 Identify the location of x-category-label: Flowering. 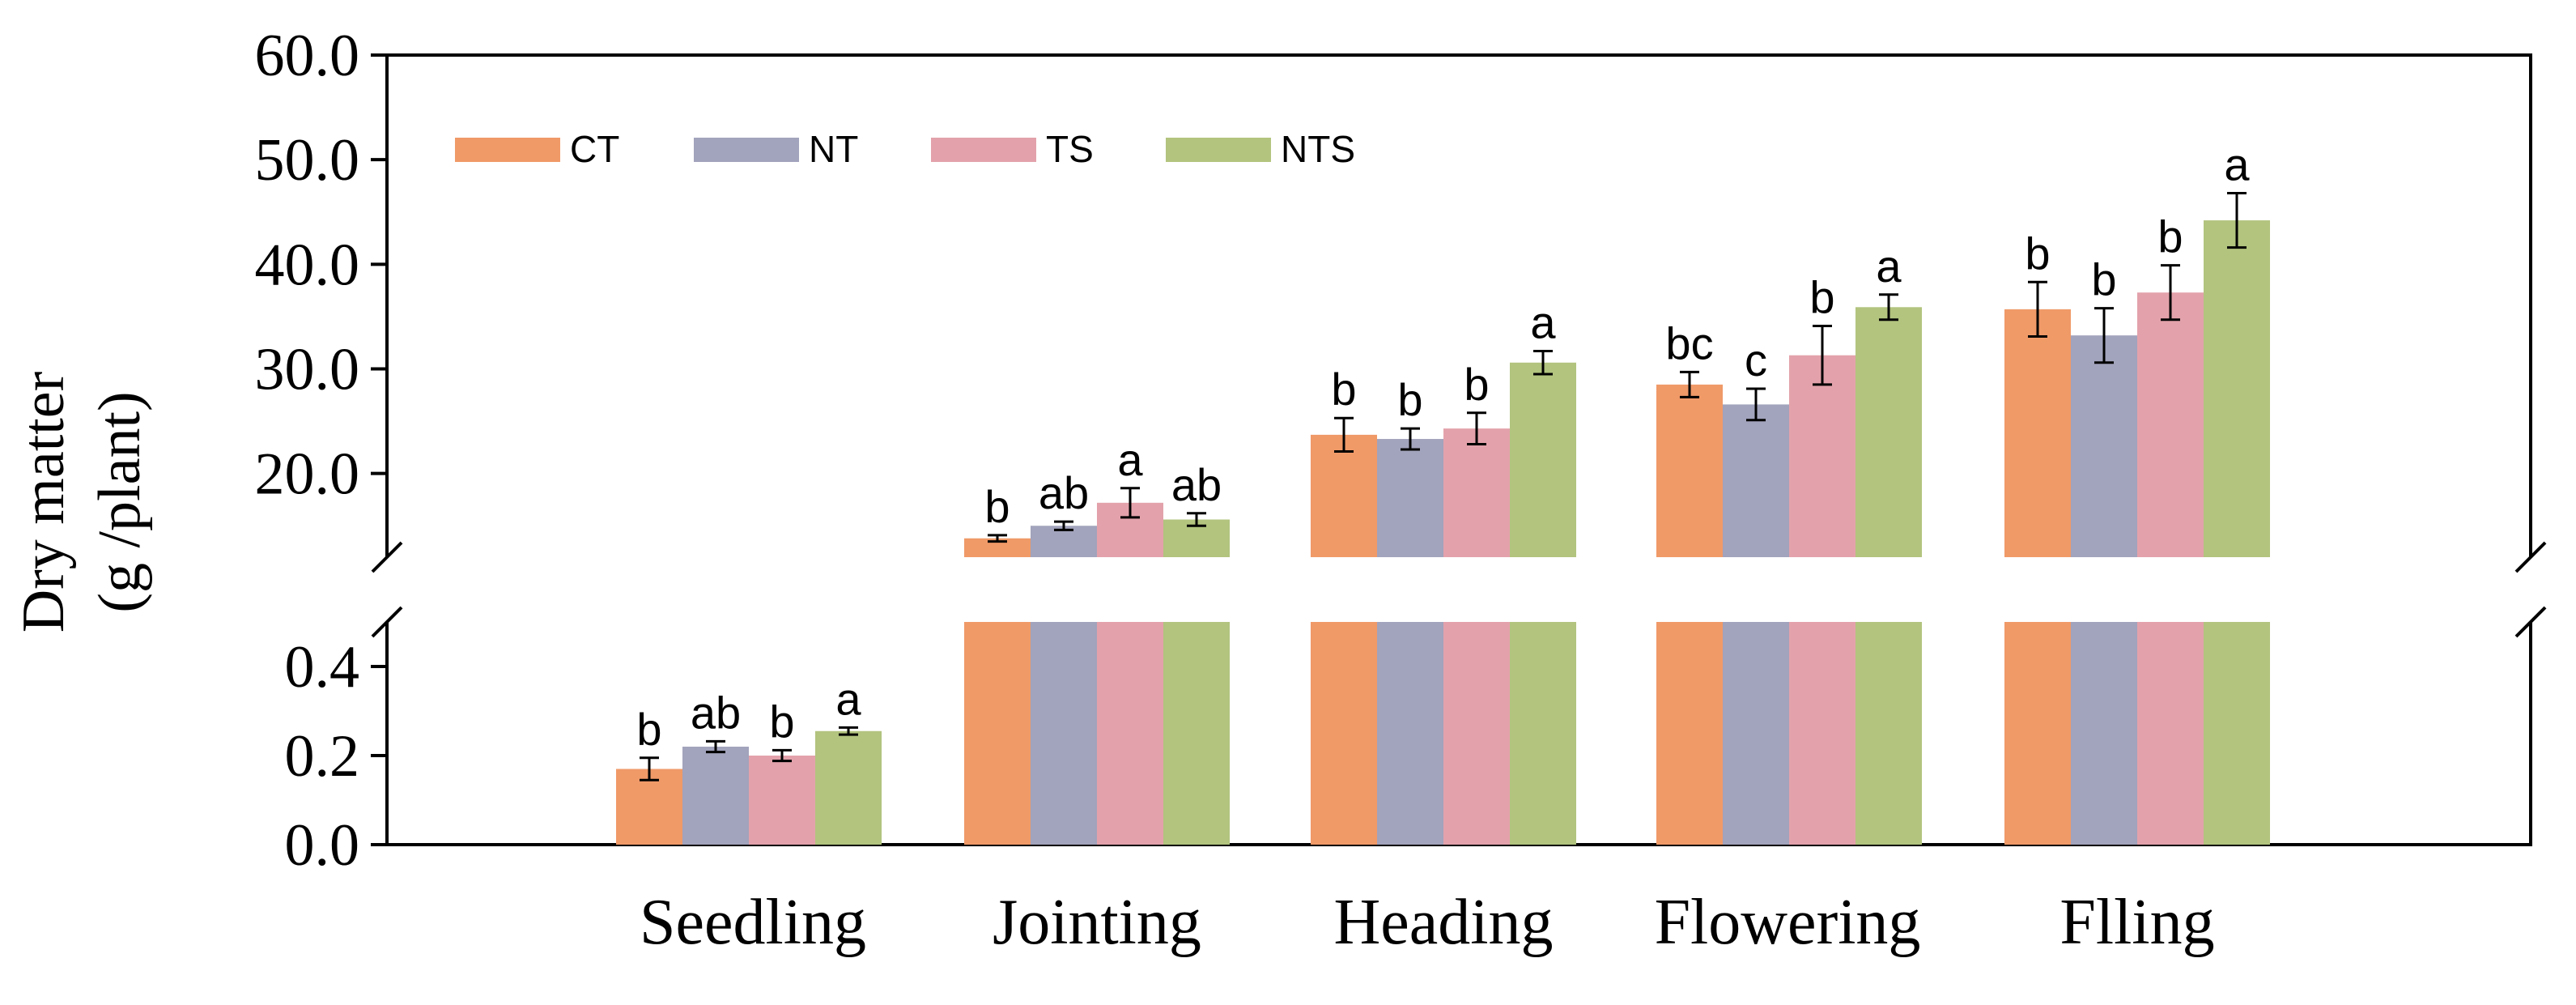
(1788, 922).